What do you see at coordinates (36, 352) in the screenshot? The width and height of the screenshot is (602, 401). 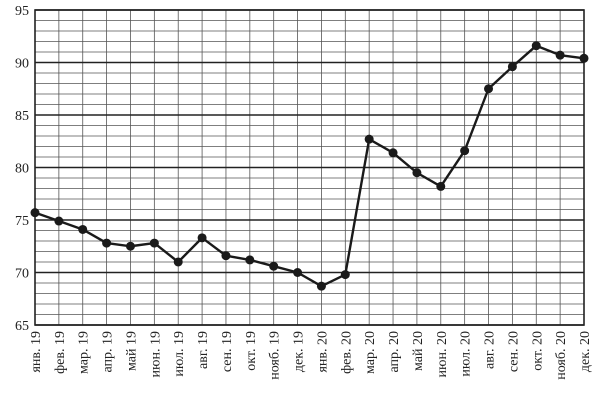 I see `x-tick-label: янв. 19` at bounding box center [36, 352].